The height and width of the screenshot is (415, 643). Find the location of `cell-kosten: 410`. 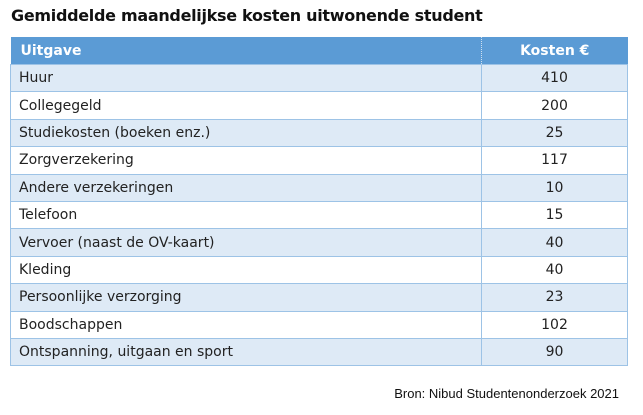

cell-kosten: 410 is located at coordinates (554, 78).